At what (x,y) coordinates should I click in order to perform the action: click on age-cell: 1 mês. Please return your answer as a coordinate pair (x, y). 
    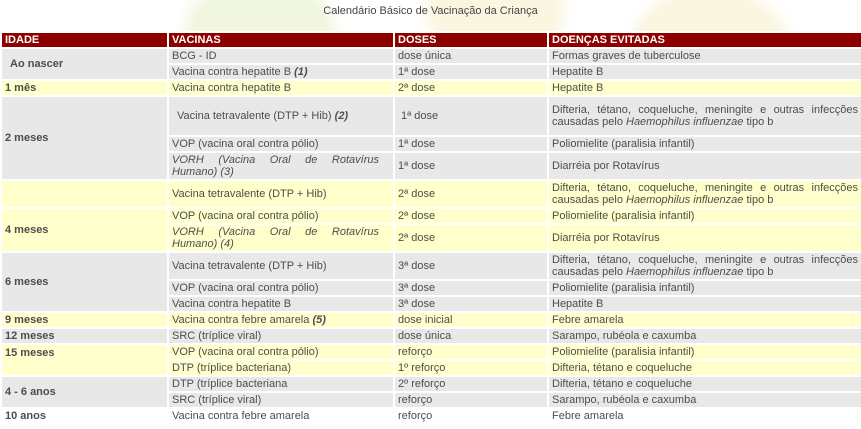
    Looking at the image, I should click on (84, 88).